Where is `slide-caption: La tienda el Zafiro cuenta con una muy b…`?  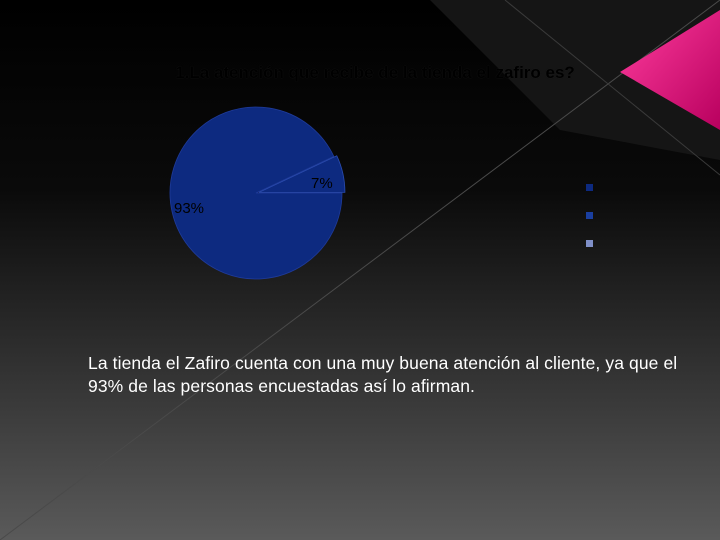 slide-caption: La tienda el Zafiro cuenta con una muy b… is located at coordinates (383, 374).